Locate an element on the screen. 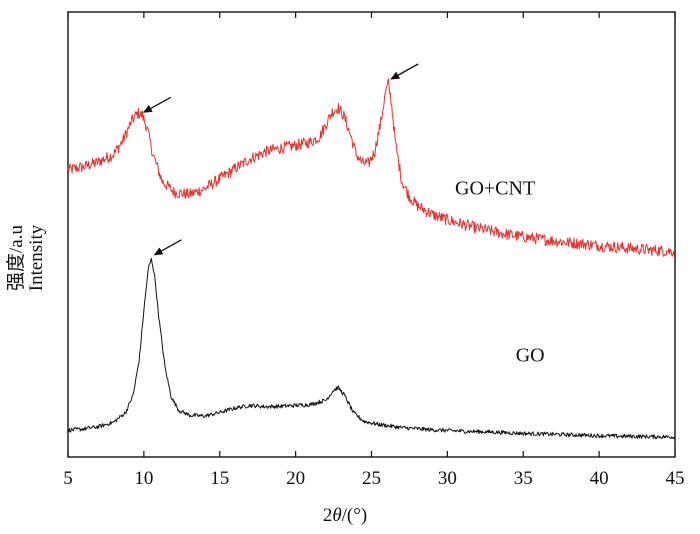 The image size is (700, 534). x-tick-label-35: 35 is located at coordinates (523, 478).